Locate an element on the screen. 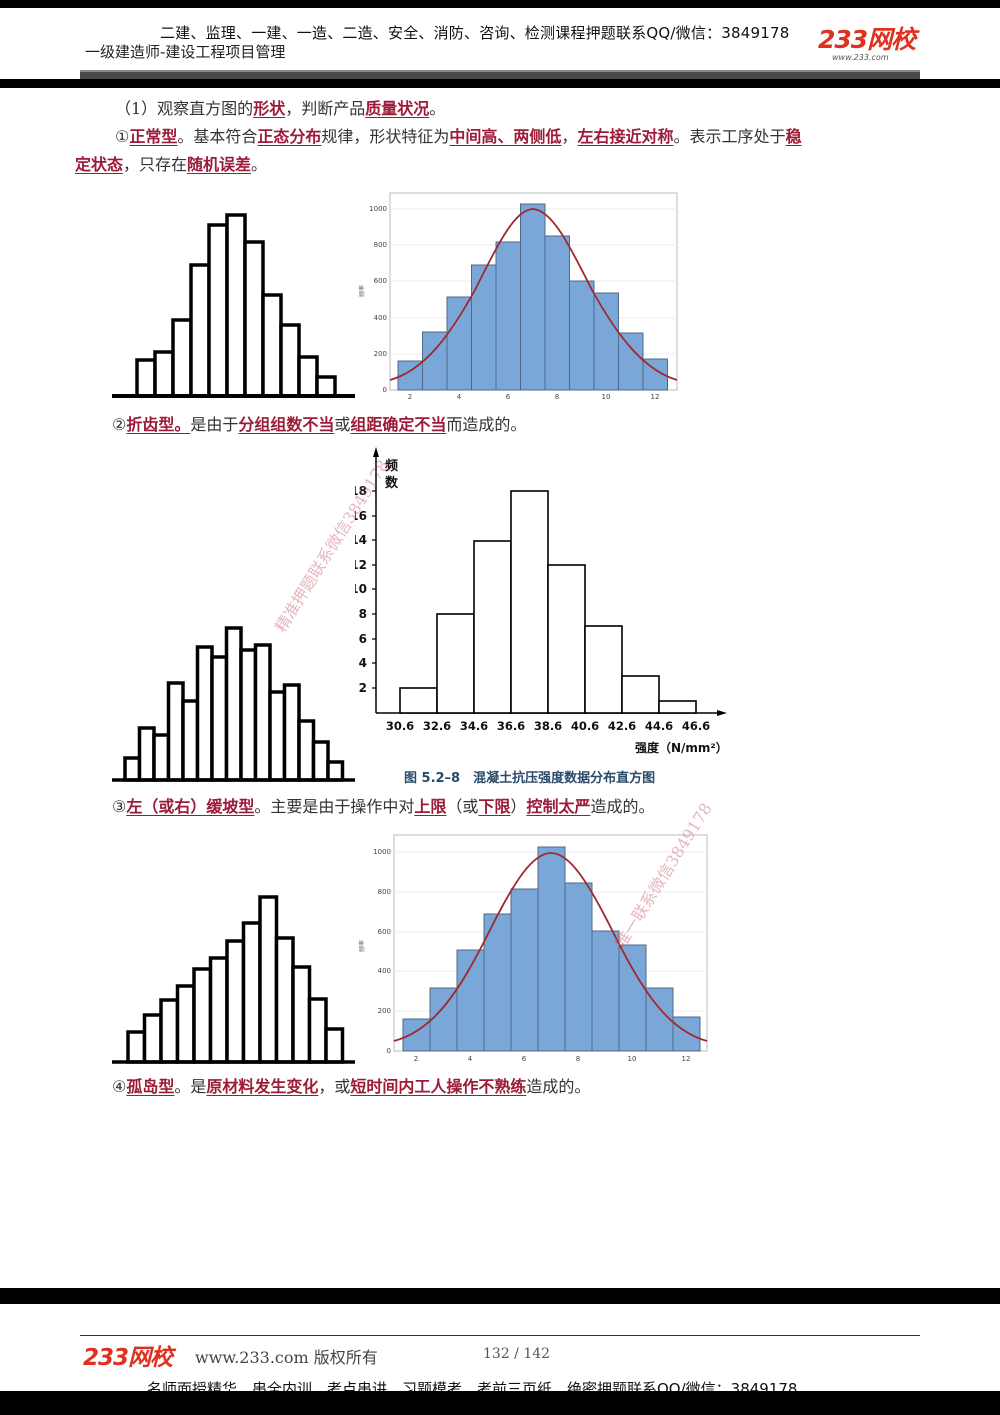 The image size is (1000, 1415). zigzag-sketch-histogram is located at coordinates (233, 704).